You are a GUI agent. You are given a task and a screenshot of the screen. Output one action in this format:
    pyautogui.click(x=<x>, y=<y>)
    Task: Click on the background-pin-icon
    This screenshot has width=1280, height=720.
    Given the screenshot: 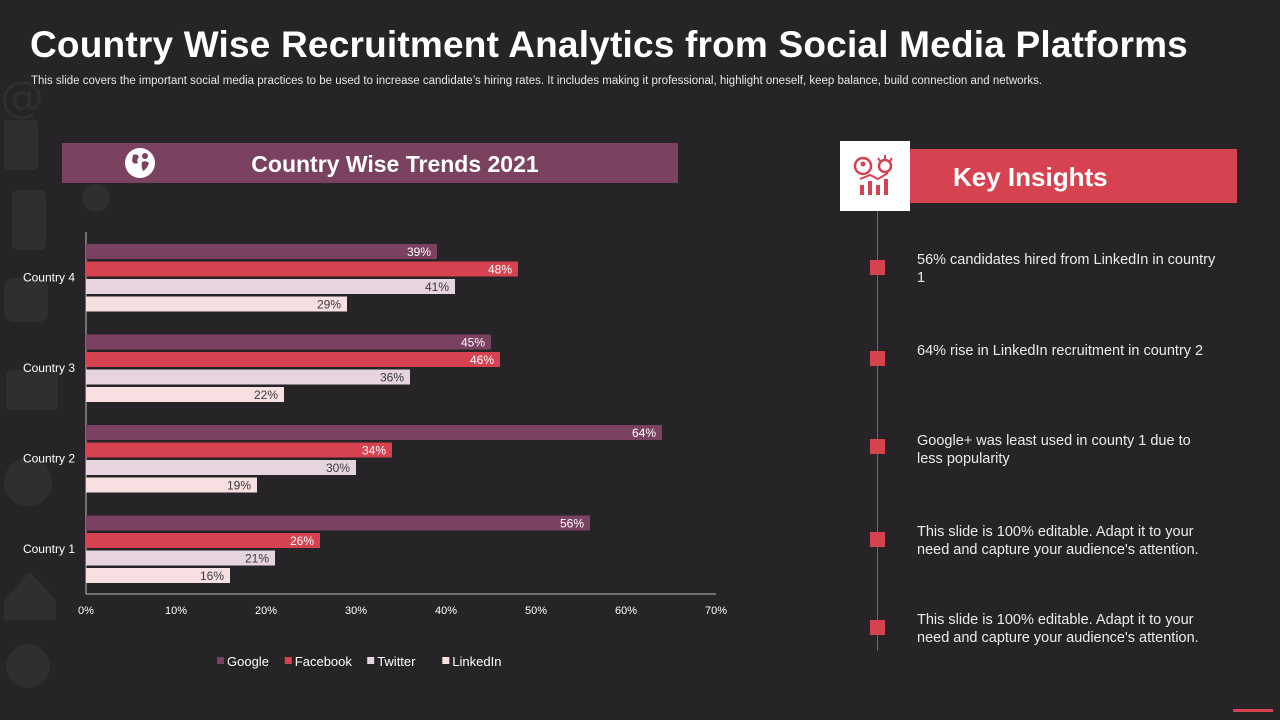 What is the action you would take?
    pyautogui.click(x=96, y=198)
    